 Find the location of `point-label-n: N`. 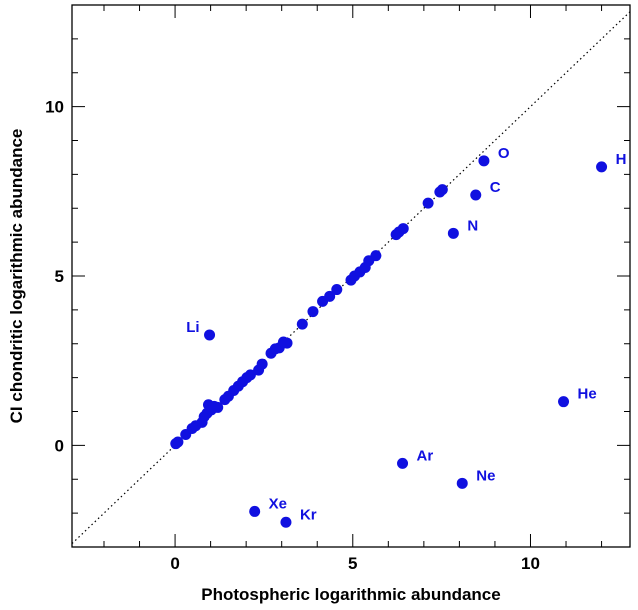

point-label-n: N is located at coordinates (472, 225).